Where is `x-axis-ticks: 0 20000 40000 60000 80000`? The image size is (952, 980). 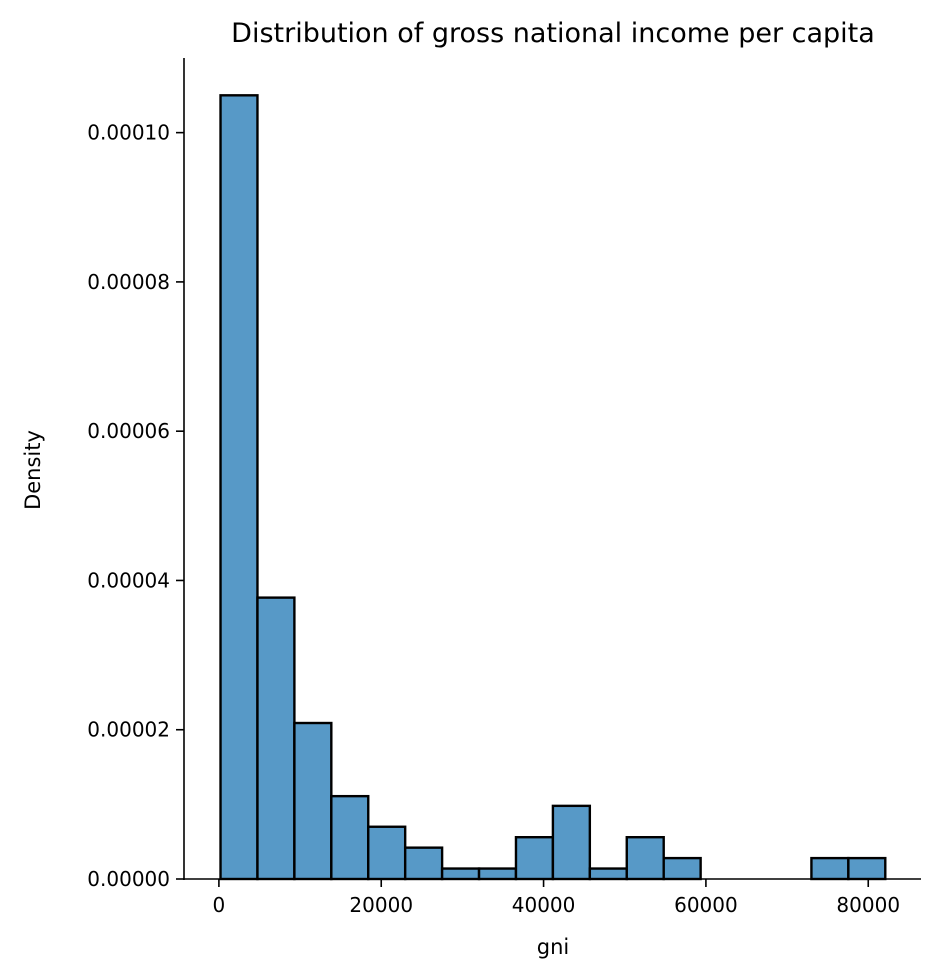 x-axis-ticks: 0 20000 40000 60000 80000 is located at coordinates (556, 898).